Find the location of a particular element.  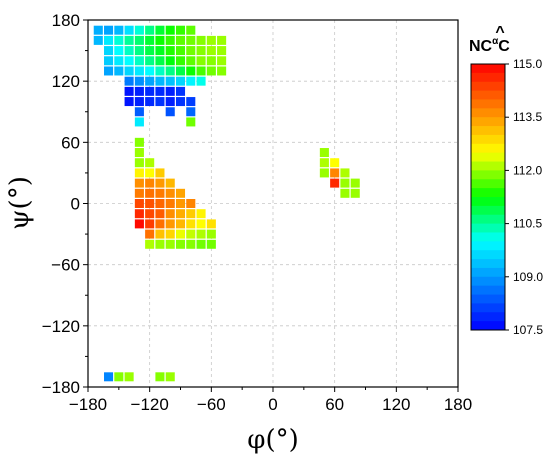

y-tick-label: −60 is located at coordinates (65, 265).